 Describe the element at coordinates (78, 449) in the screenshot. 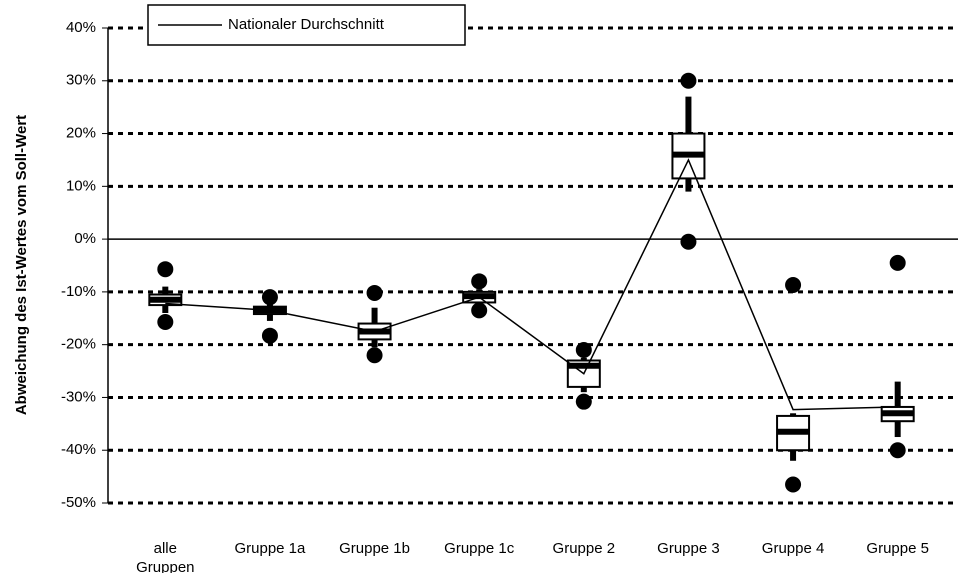

I see `y-tick-label: -40%` at that location.